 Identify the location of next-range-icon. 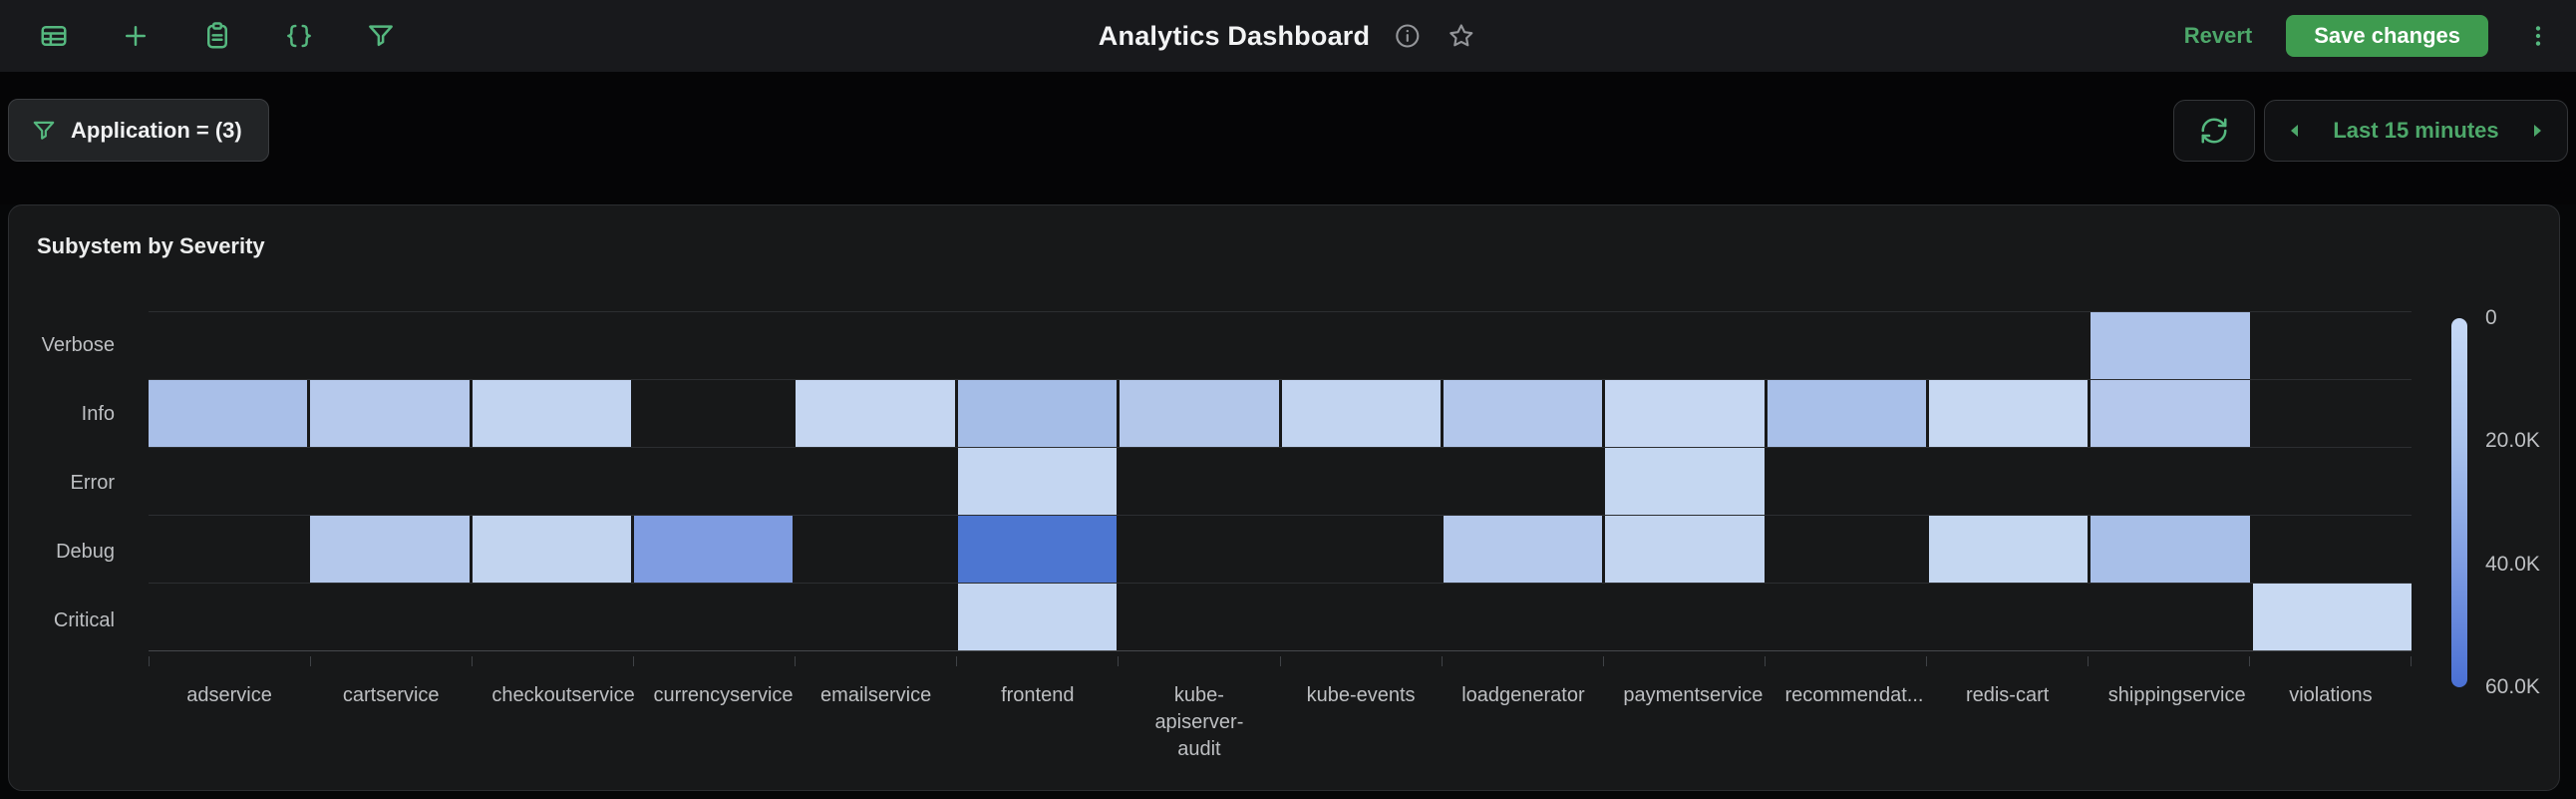
(2537, 131).